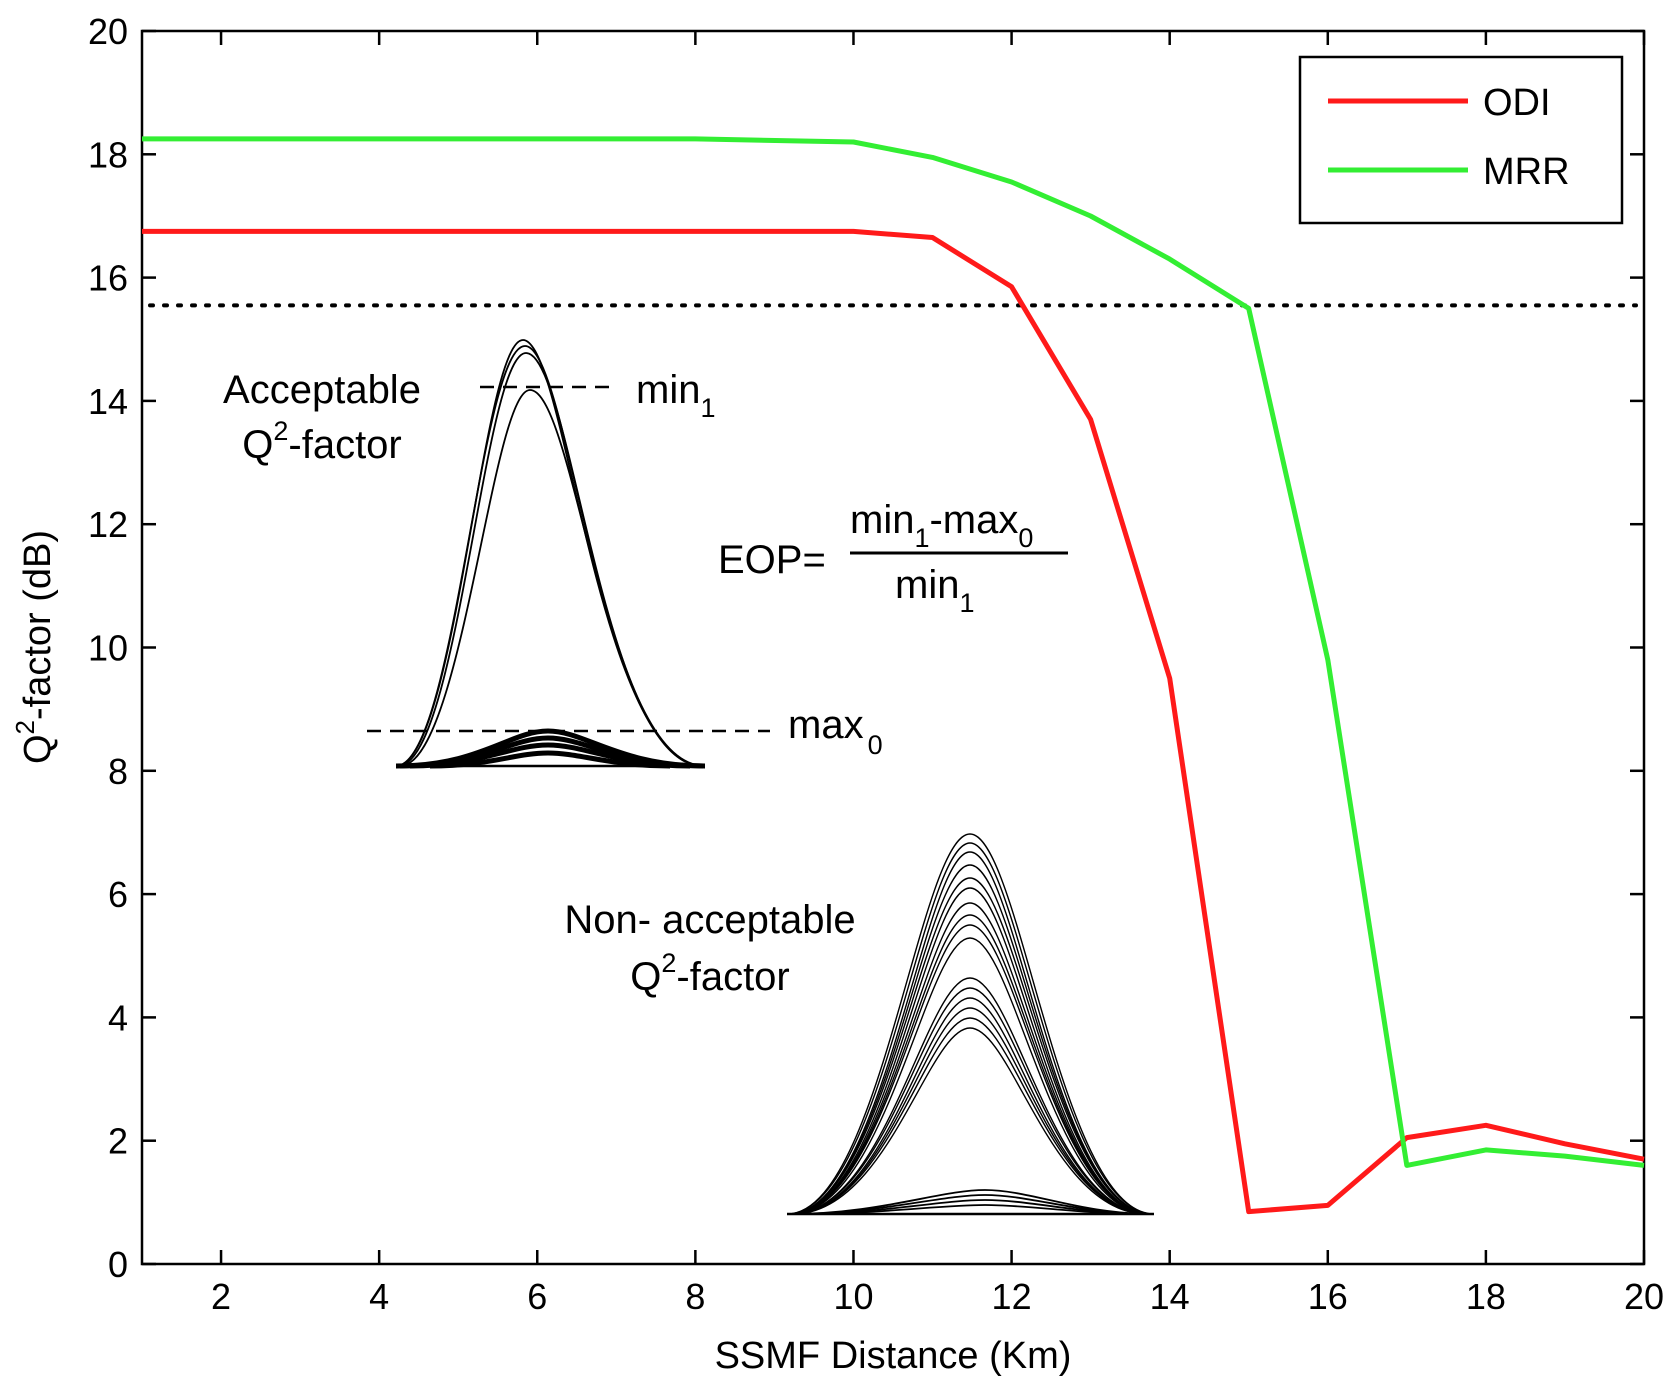 This screenshot has width=1669, height=1391. Describe the element at coordinates (1486, 1296) in the screenshot. I see `x-tick-label: 18` at that location.